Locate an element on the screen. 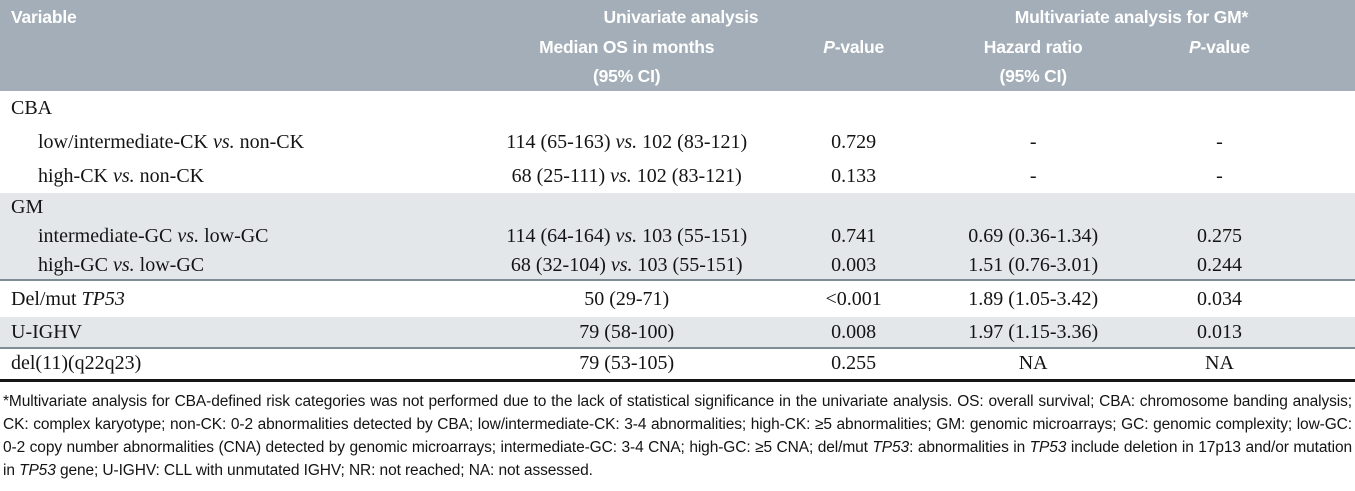 The height and width of the screenshot is (491, 1355). column-header-hazard-ratio: Hazard ratio is located at coordinates (1033, 47).